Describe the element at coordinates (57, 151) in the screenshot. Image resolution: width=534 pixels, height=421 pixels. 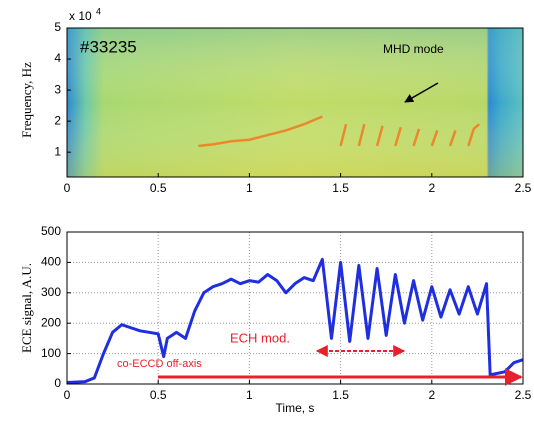
I see `y-tick-label: 1` at that location.